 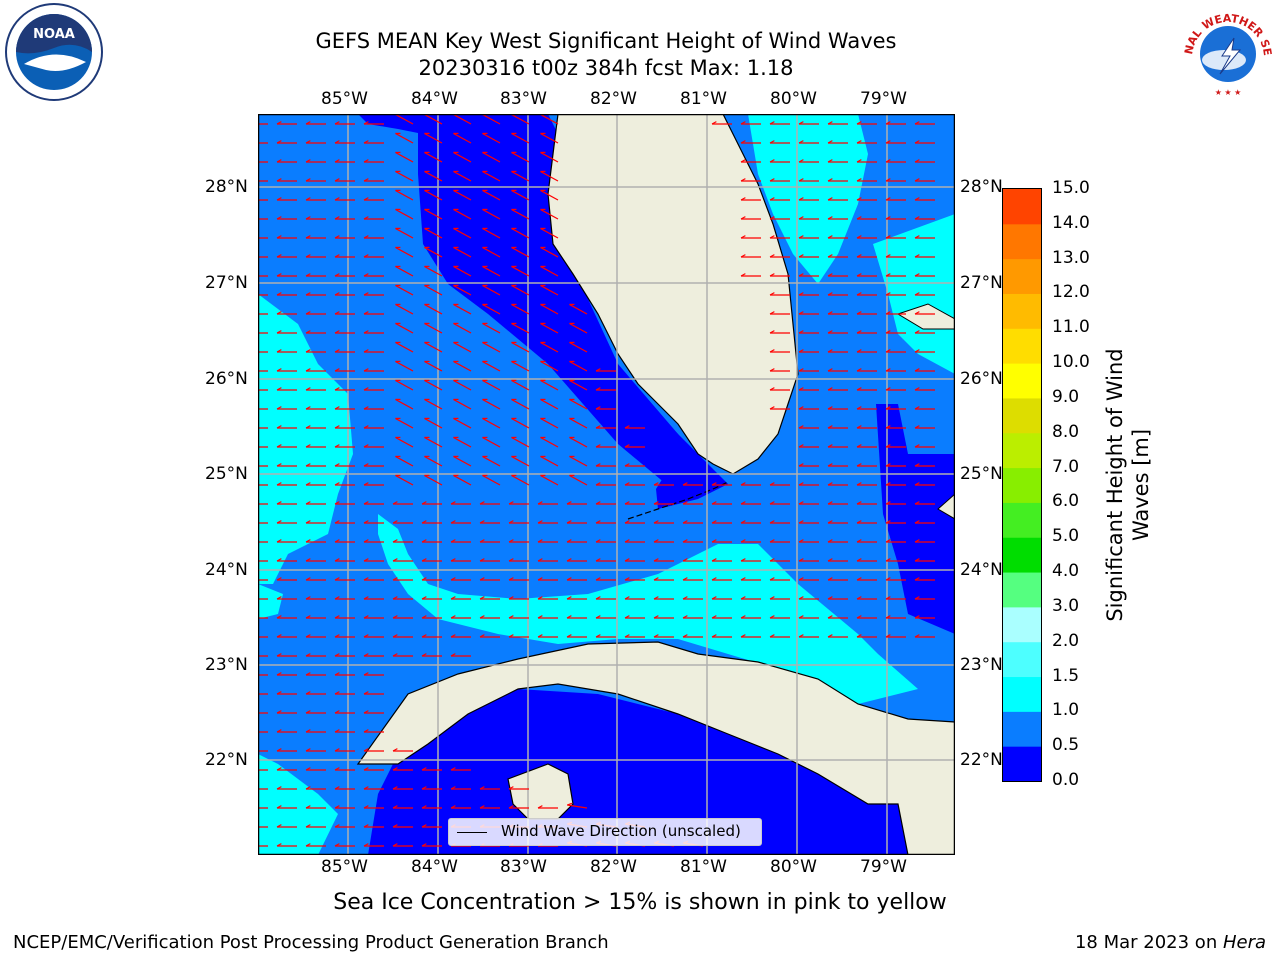 I want to click on lat-label-right: 24°N, so click(x=981, y=570).